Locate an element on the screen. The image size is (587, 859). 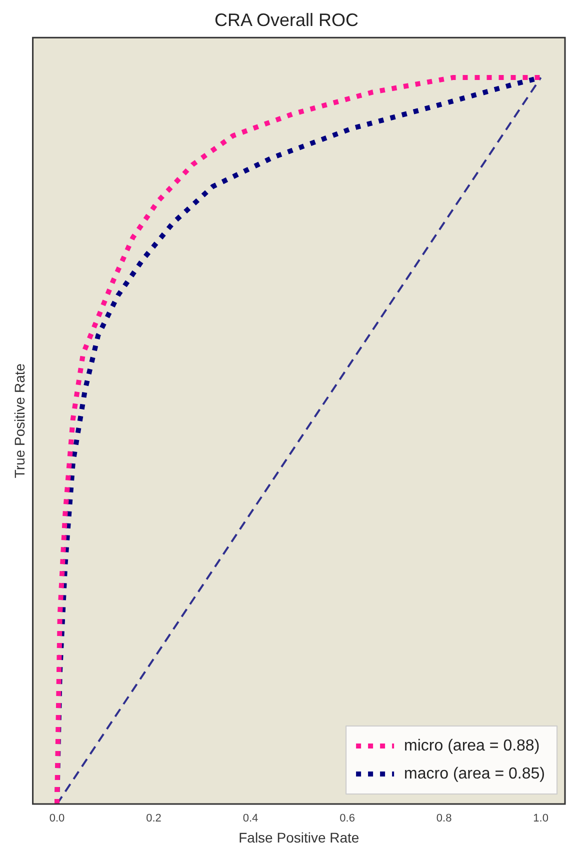
x-tick-label: 0.0 is located at coordinates (57, 818).